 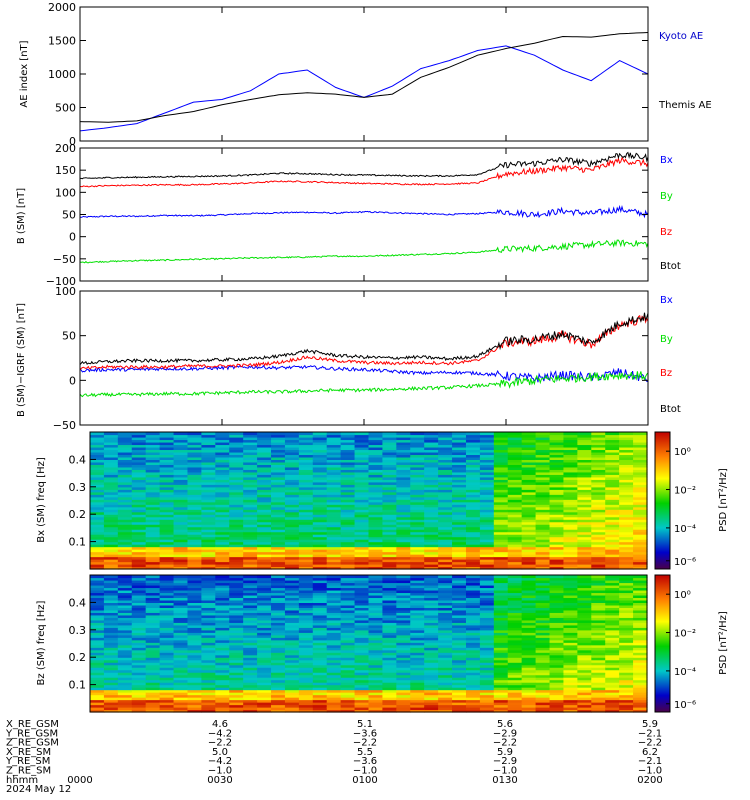 What do you see at coordinates (78, 459) in the screenshot?
I see `ytick-label: 0.4` at bounding box center [78, 459].